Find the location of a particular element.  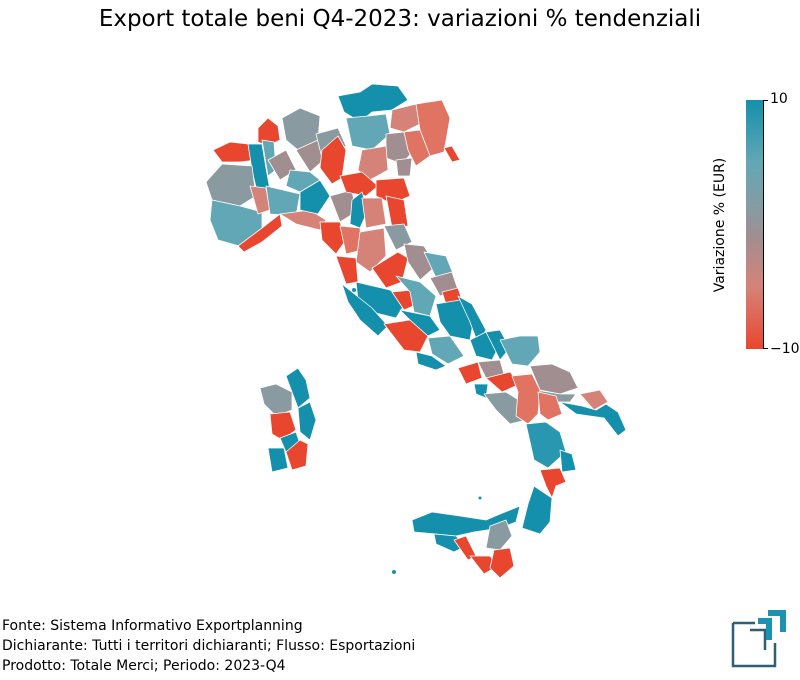

colorbar-max-label: 10 is located at coordinates (779, 99).